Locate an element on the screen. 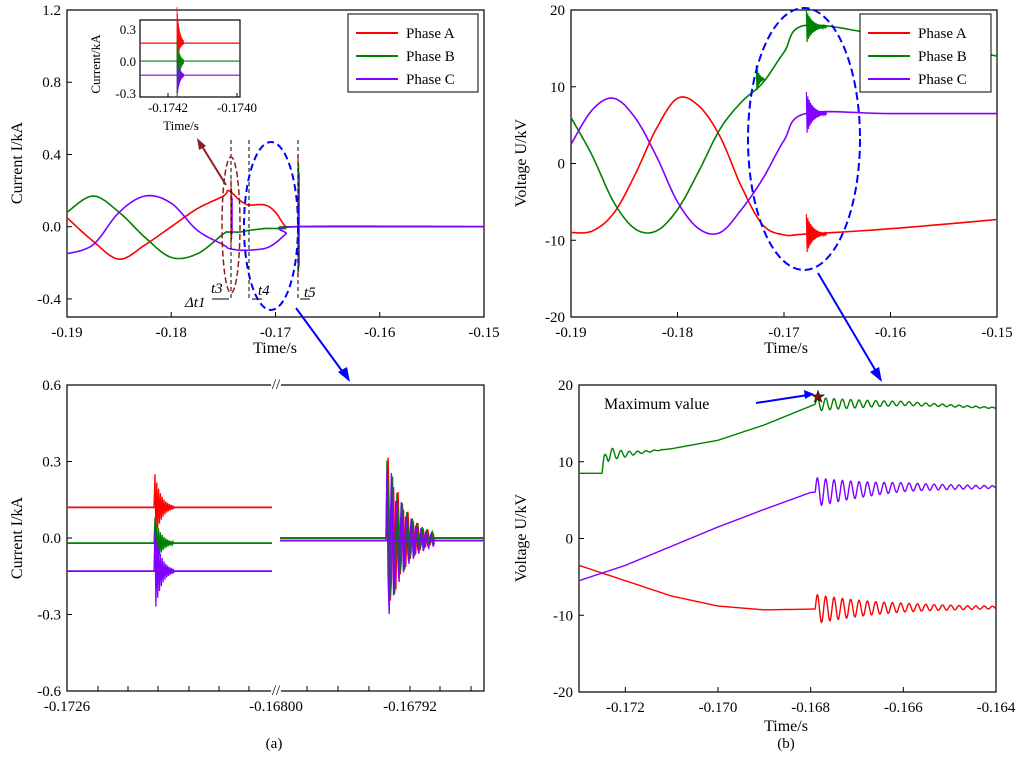 Image resolution: width=1024 pixels, height=767 pixels. y-tick-label: -0.3 is located at coordinates (49, 616).